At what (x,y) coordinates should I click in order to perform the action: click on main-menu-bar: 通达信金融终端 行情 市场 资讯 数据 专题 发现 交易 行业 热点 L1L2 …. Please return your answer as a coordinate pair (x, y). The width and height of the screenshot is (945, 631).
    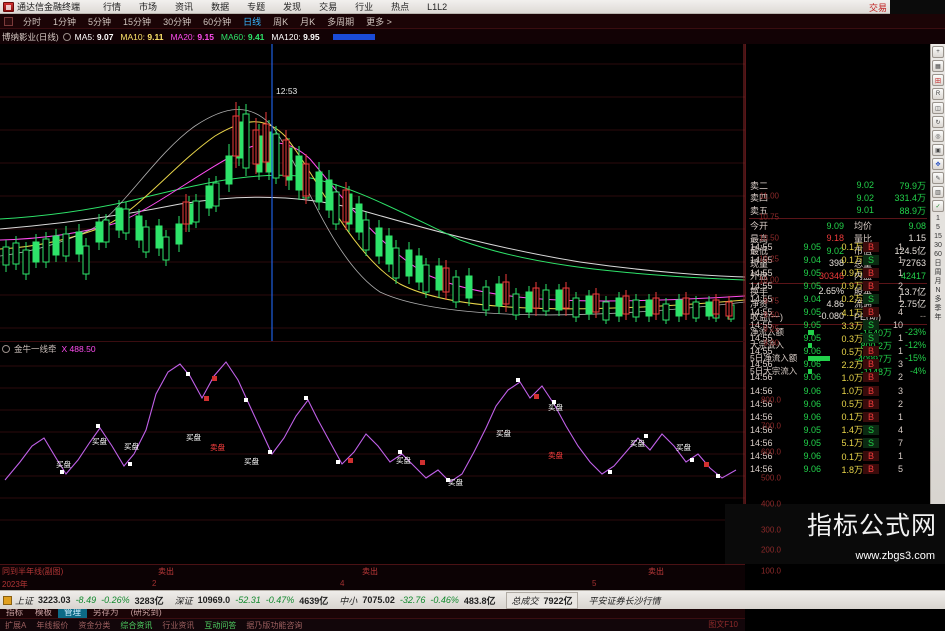
    Looking at the image, I should click on (472, 7).